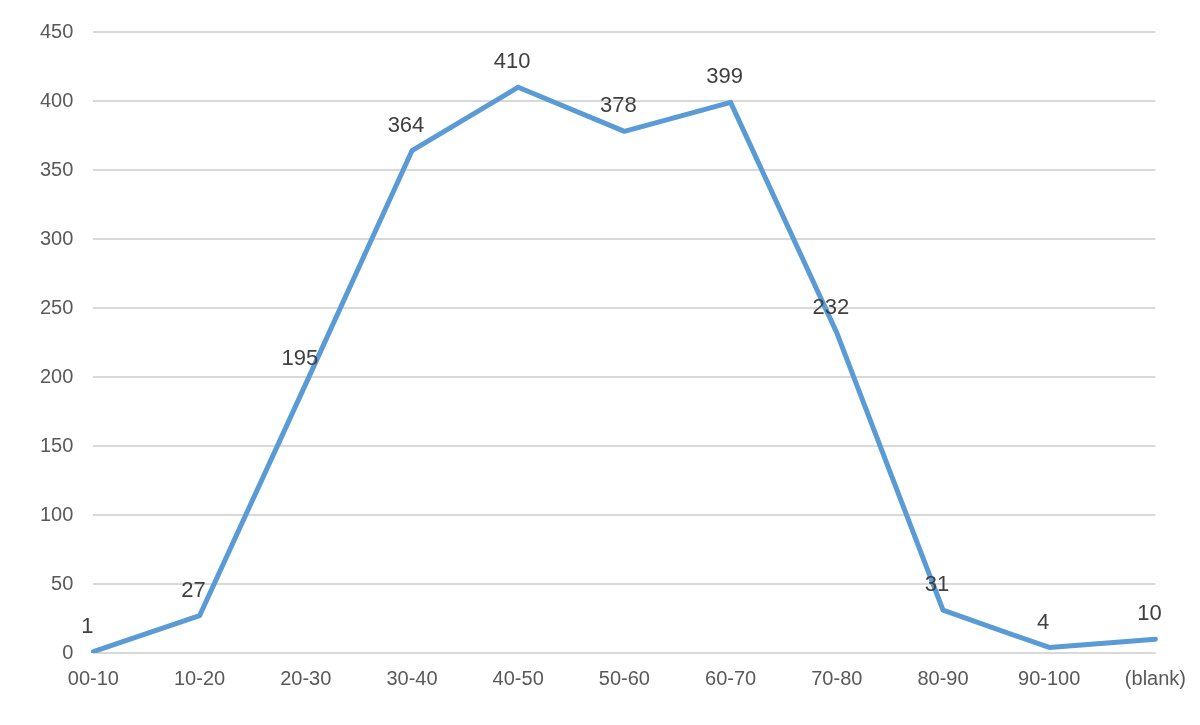 This screenshot has height=725, width=1200. I want to click on data-label: 378, so click(618, 105).